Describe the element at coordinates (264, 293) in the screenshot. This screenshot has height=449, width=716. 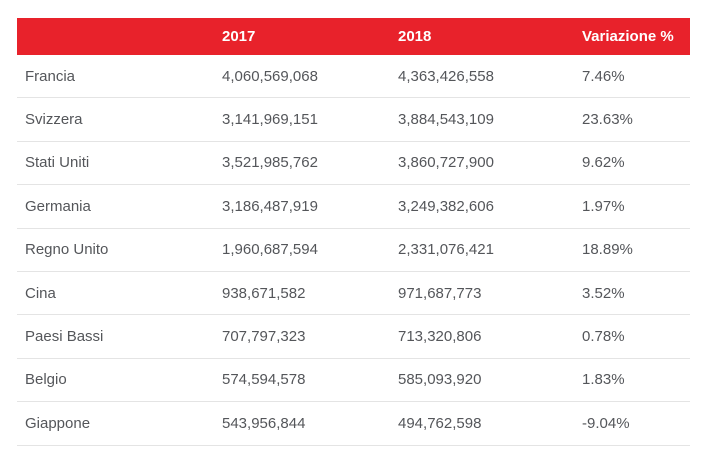
I see `value-2017-cell: 938,671,582` at that location.